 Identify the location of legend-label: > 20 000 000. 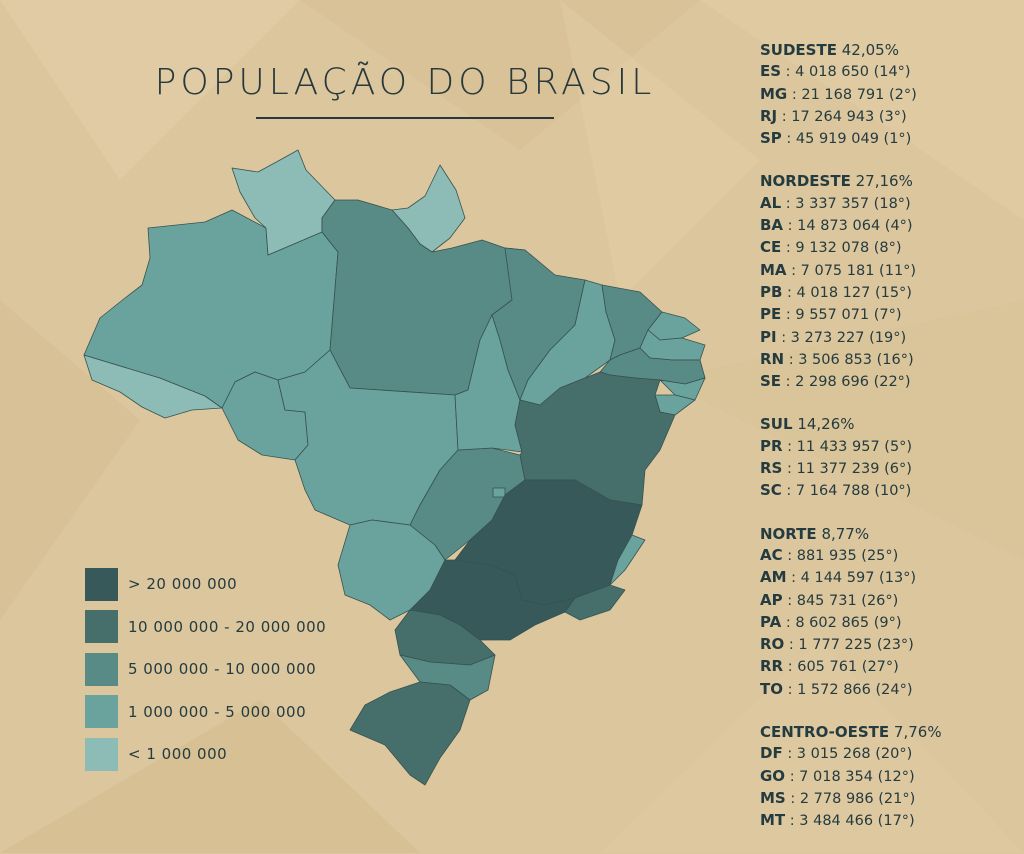
(183, 584).